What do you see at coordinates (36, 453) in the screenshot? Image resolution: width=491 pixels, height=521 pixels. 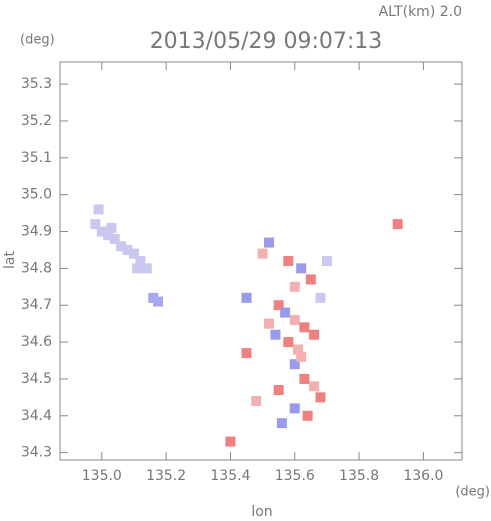 I see `y-tick-label: 34.3` at bounding box center [36, 453].